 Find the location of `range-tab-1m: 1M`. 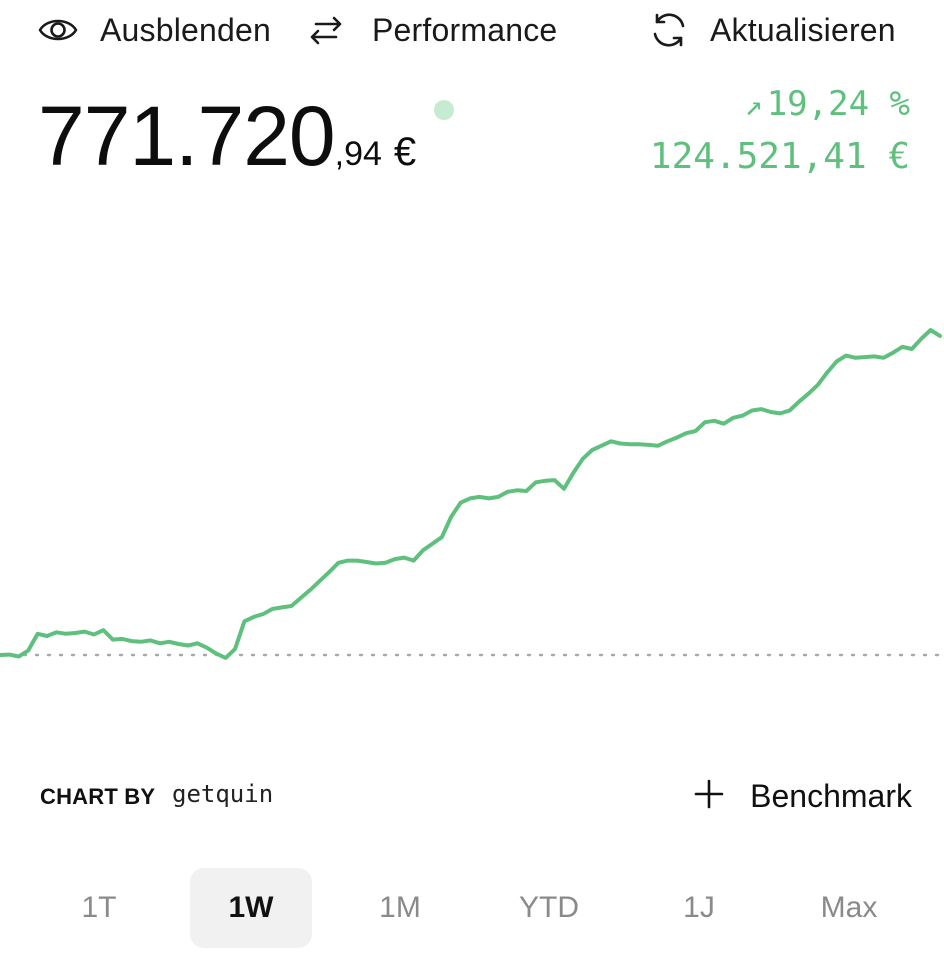

range-tab-1m: 1M is located at coordinates (400, 908).